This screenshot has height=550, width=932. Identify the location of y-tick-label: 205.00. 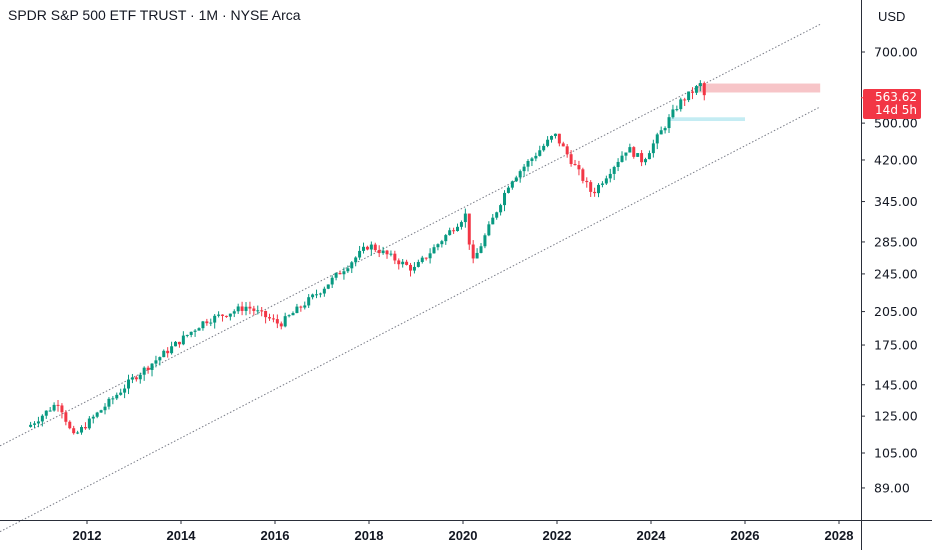
(896, 311).